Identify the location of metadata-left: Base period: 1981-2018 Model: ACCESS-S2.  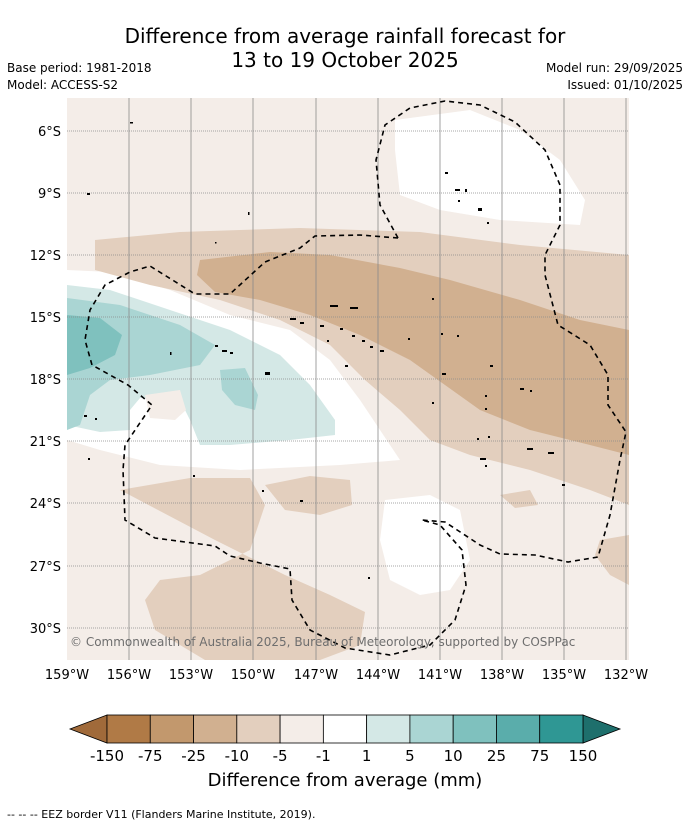
(79, 77).